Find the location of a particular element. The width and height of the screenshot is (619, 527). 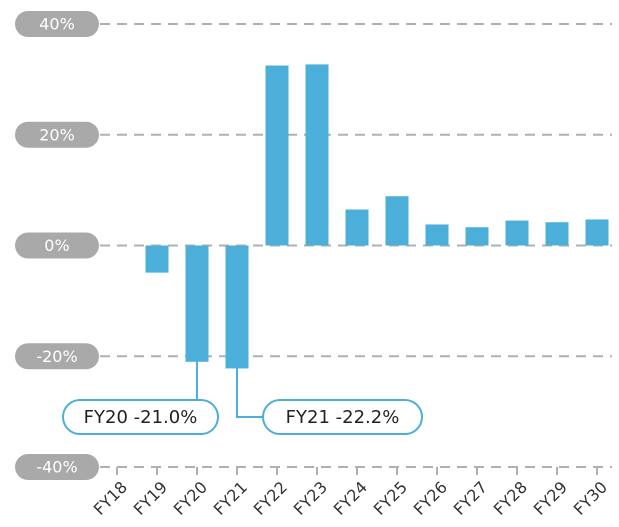

callout-line is located at coordinates (249, 393).